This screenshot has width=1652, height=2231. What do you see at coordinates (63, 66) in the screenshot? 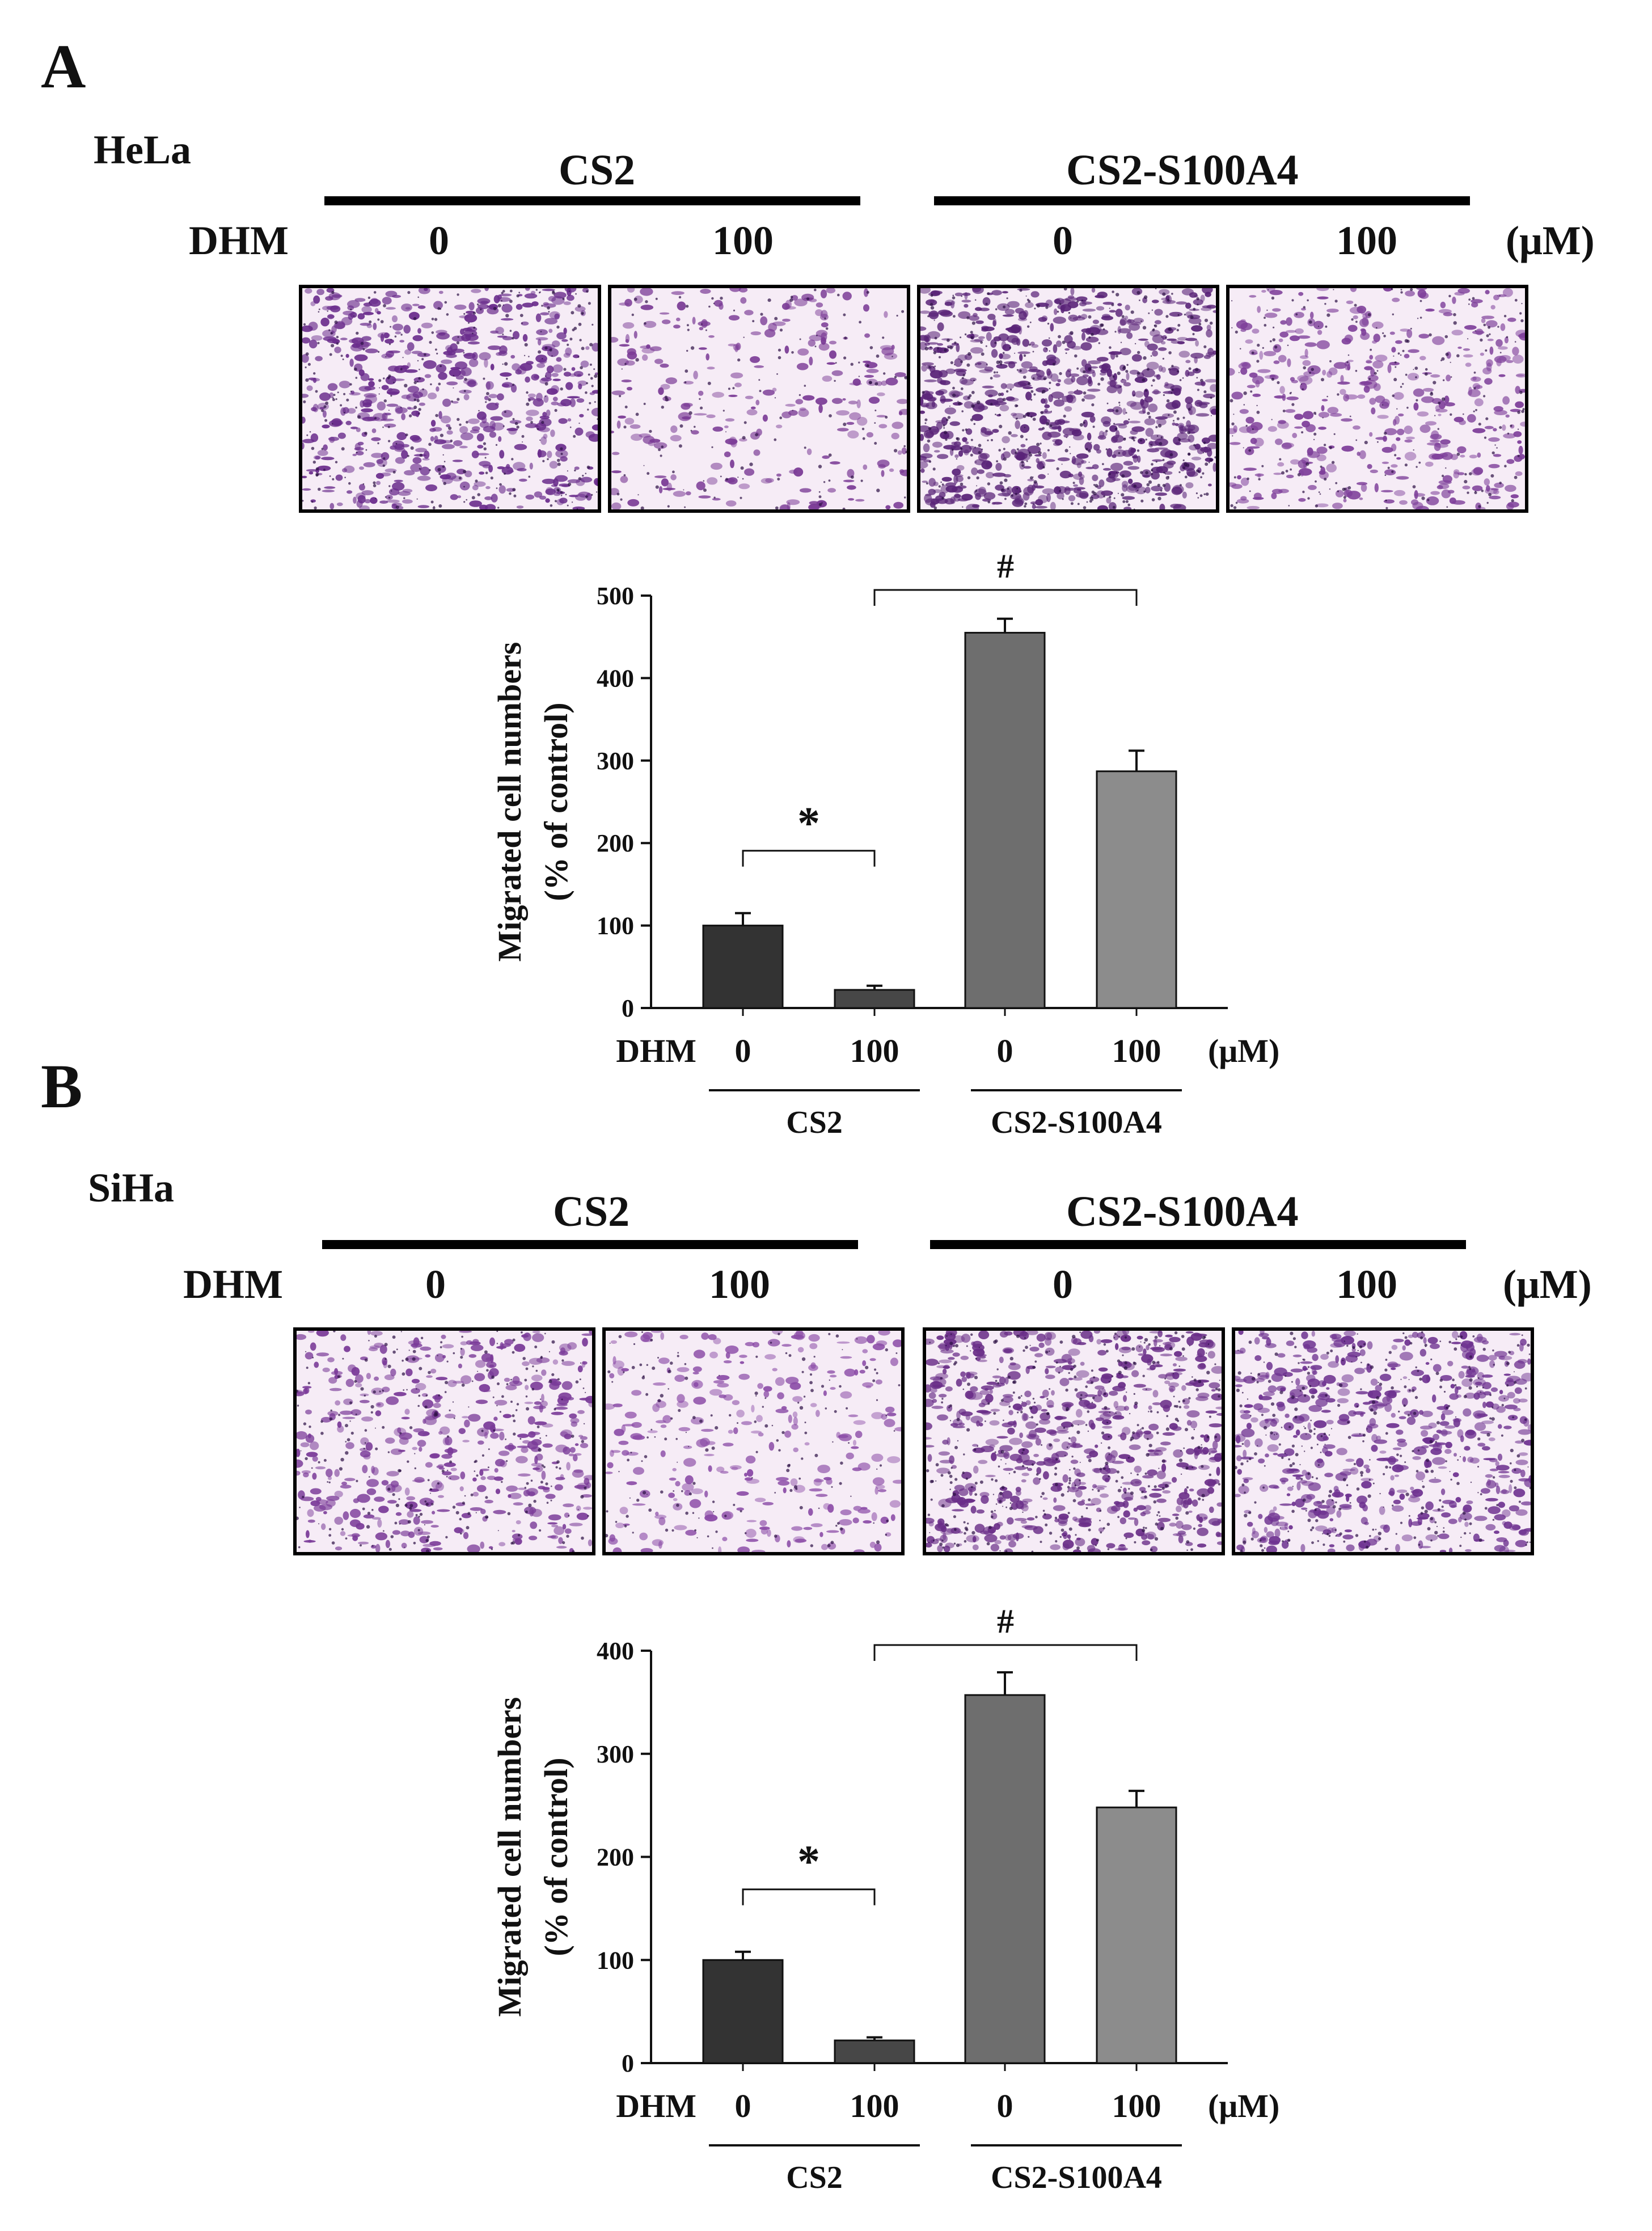
I see `panel-letter: A` at bounding box center [63, 66].